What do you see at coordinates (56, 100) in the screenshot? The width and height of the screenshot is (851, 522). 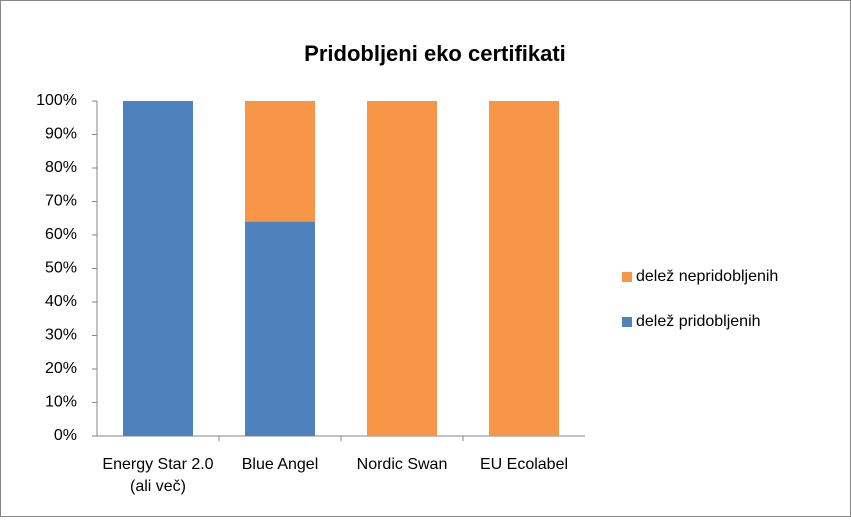 I see `y-tick-label: 100%` at bounding box center [56, 100].